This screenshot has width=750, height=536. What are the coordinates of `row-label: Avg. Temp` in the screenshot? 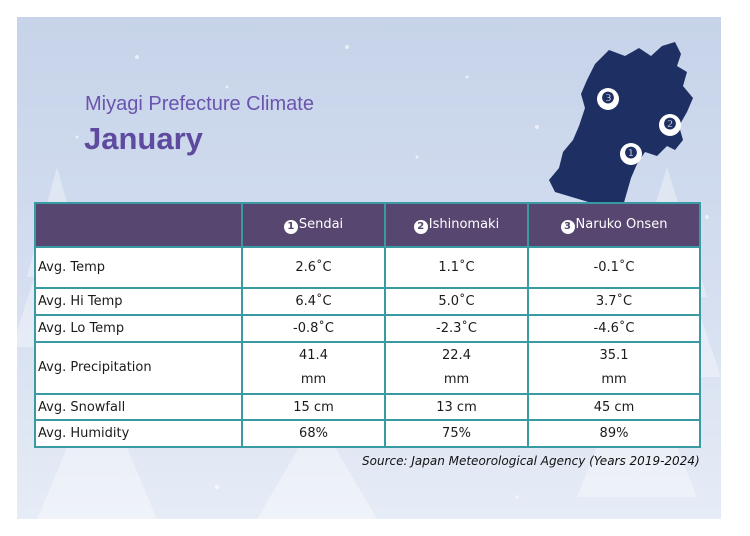 It's located at (138, 267).